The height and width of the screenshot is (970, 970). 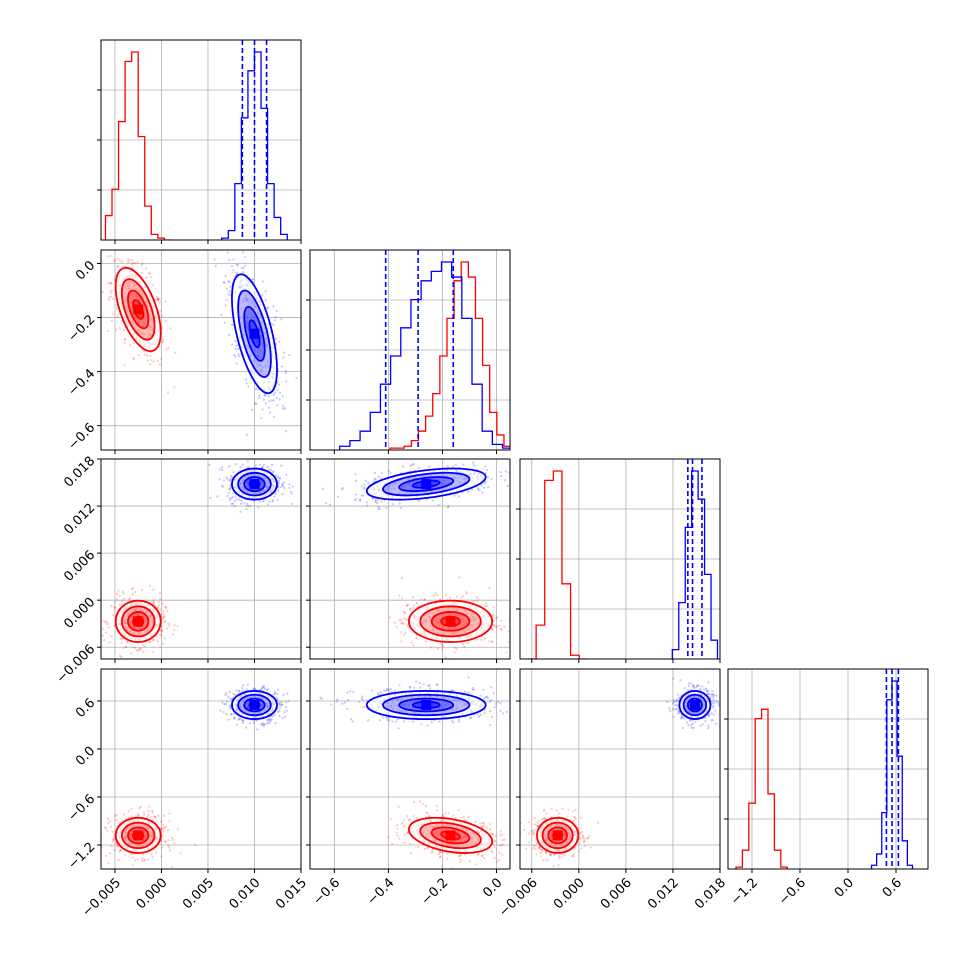 What do you see at coordinates (81, 808) in the screenshot?
I see `y-tick-label: −0.6` at bounding box center [81, 808].